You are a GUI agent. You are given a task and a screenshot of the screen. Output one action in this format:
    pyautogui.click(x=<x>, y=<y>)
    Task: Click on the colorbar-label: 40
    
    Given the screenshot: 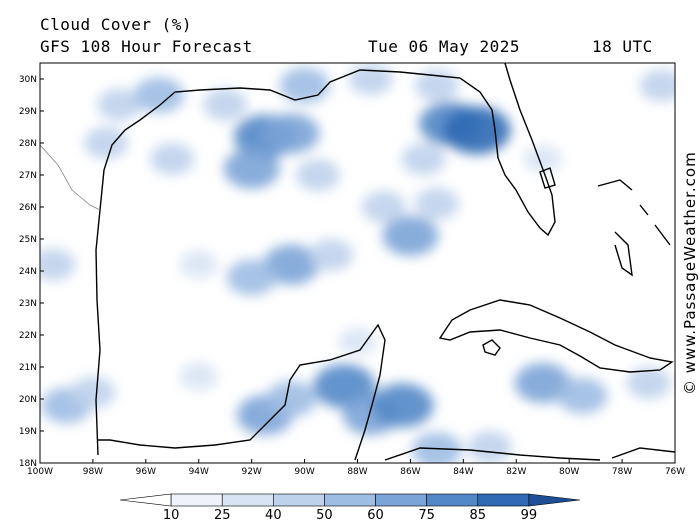 What is the action you would take?
    pyautogui.click(x=273, y=515)
    